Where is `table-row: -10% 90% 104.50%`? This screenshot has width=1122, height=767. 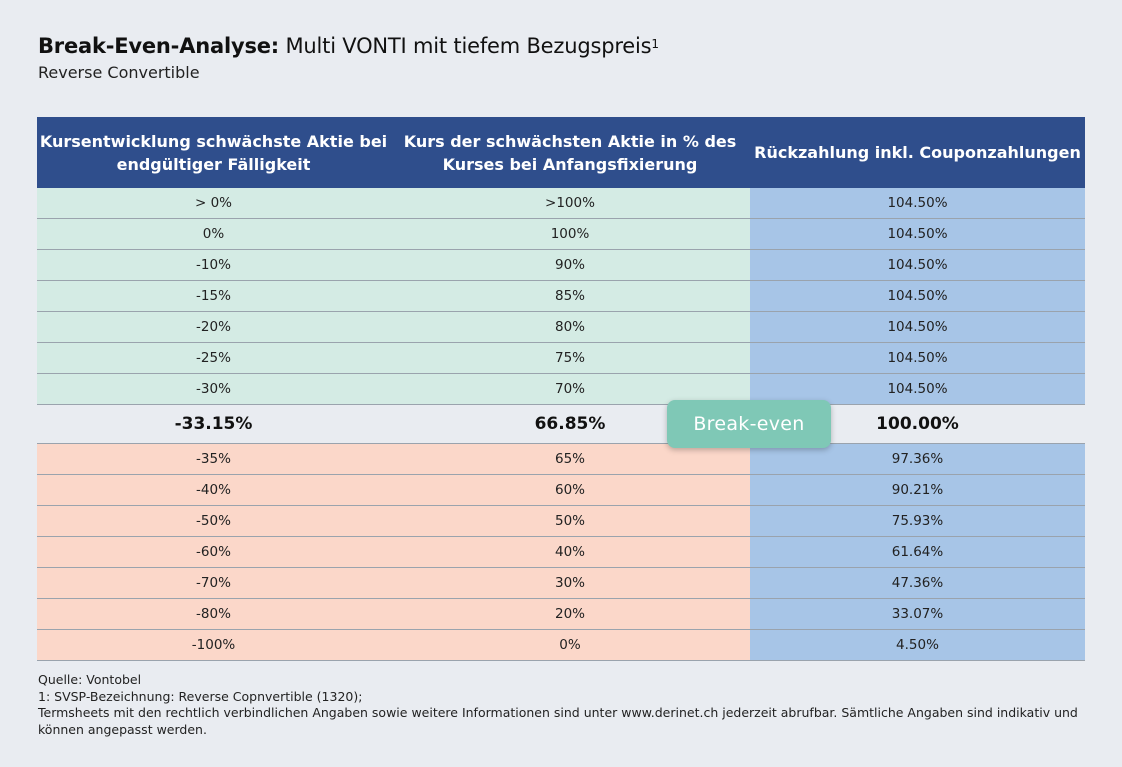 table-row: -10% 90% 104.50% is located at coordinates (561, 265).